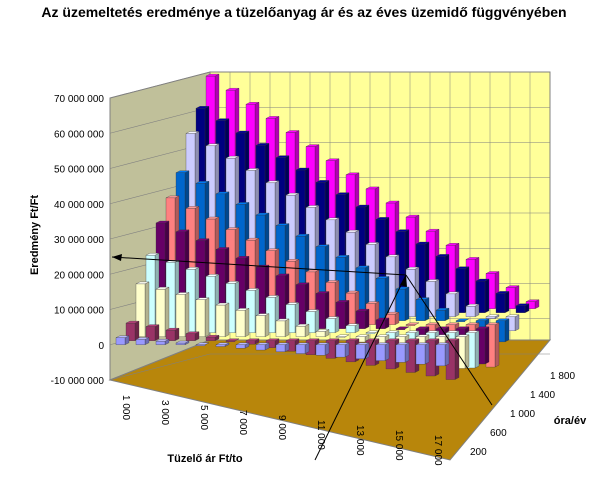 Image resolution: width=608 pixels, height=499 pixels. What do you see at coordinates (35, 235) in the screenshot?
I see `z-axis-label: Eredmény Ft/Ft` at bounding box center [35, 235].